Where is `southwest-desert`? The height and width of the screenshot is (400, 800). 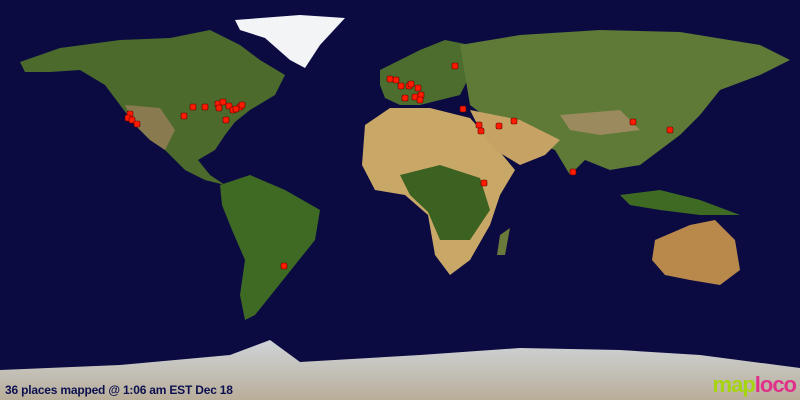 southwest-desert is located at coordinates (150, 127).